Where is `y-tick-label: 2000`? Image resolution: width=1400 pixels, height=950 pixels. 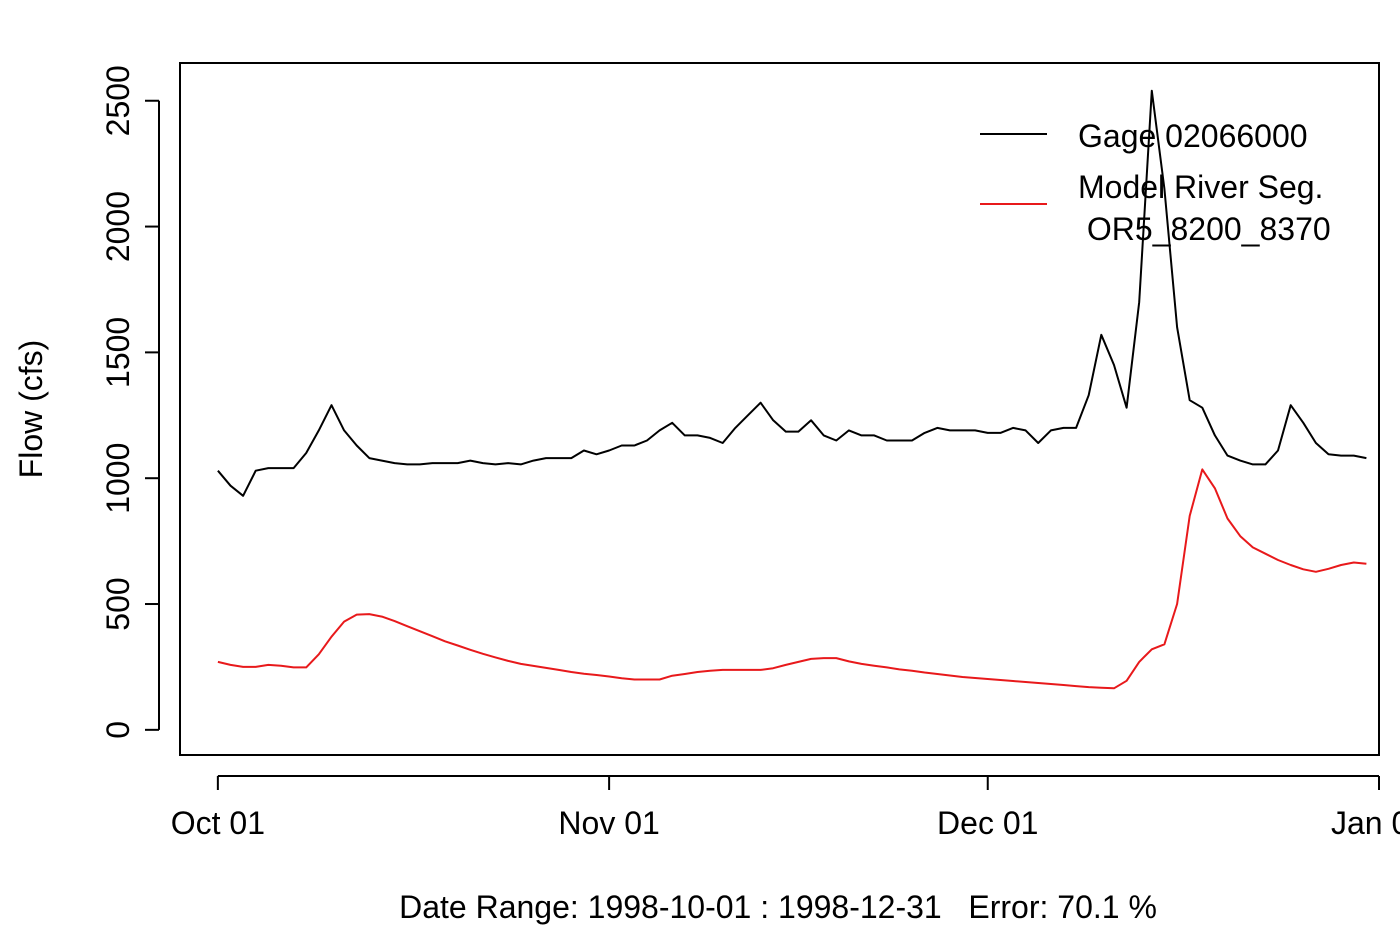
y-tick-label: 2000 is located at coordinates (118, 226).